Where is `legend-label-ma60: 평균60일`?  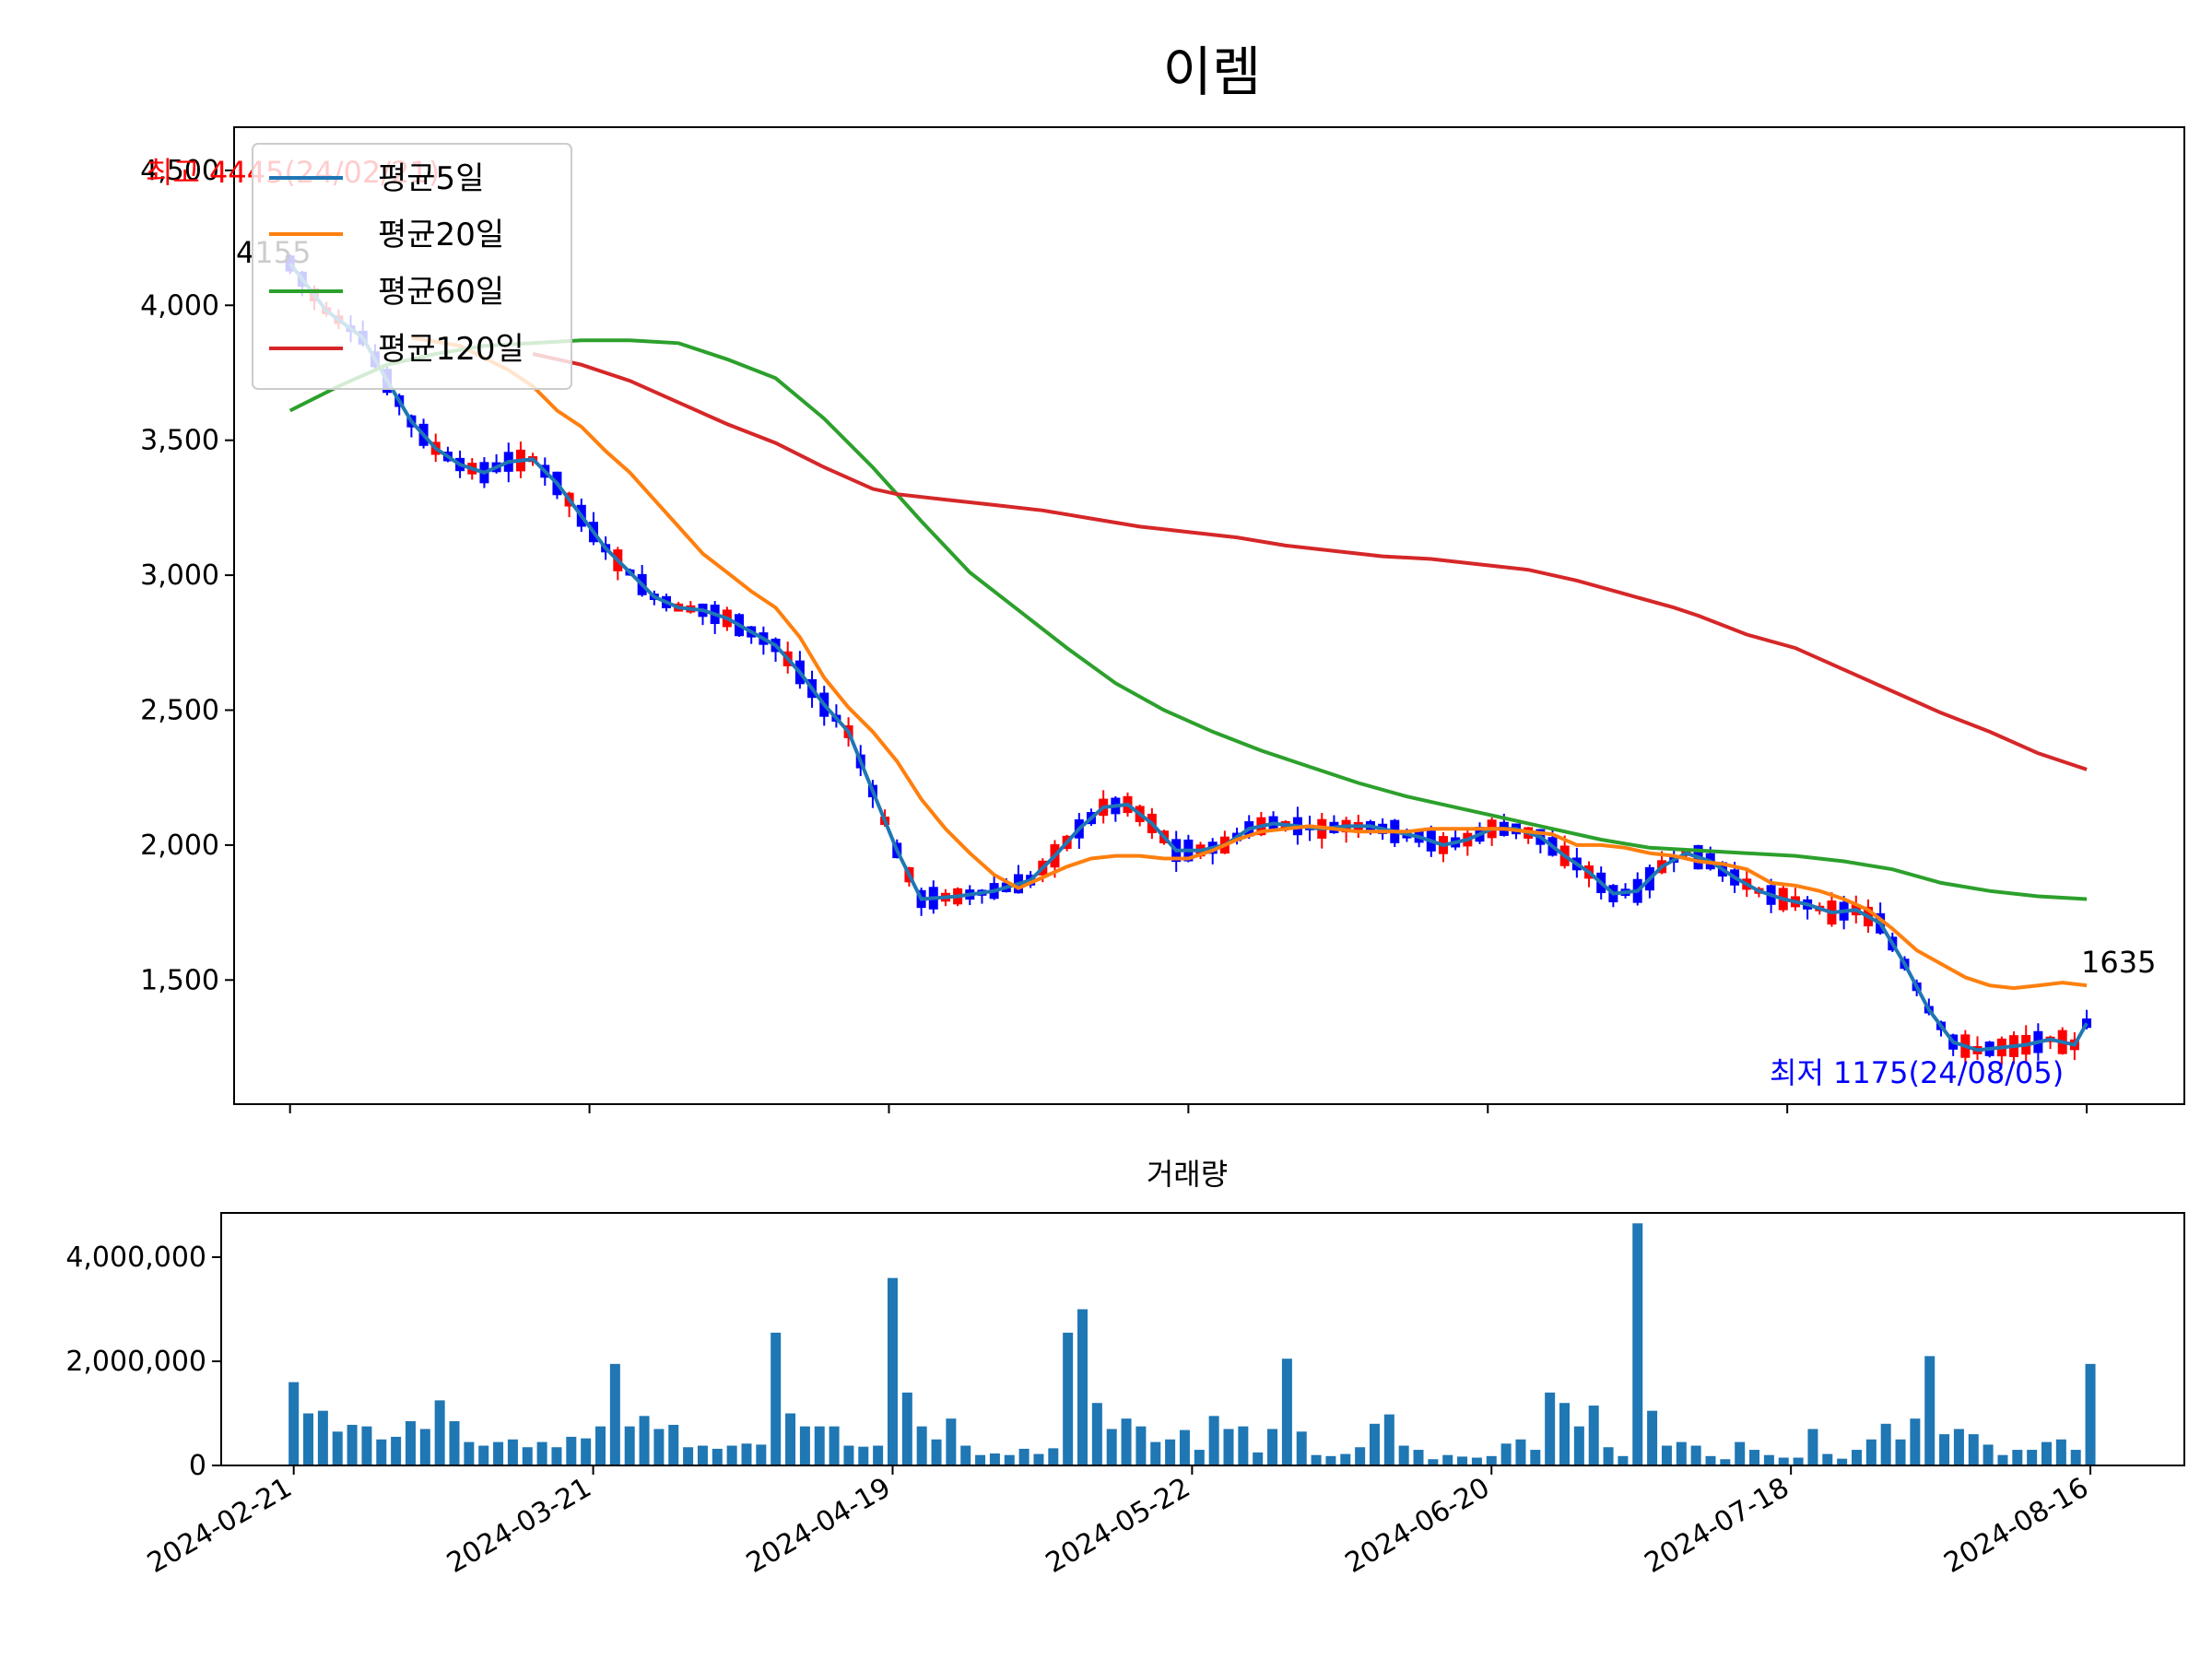
legend-label-ma60: 평균60일 is located at coordinates (441, 292).